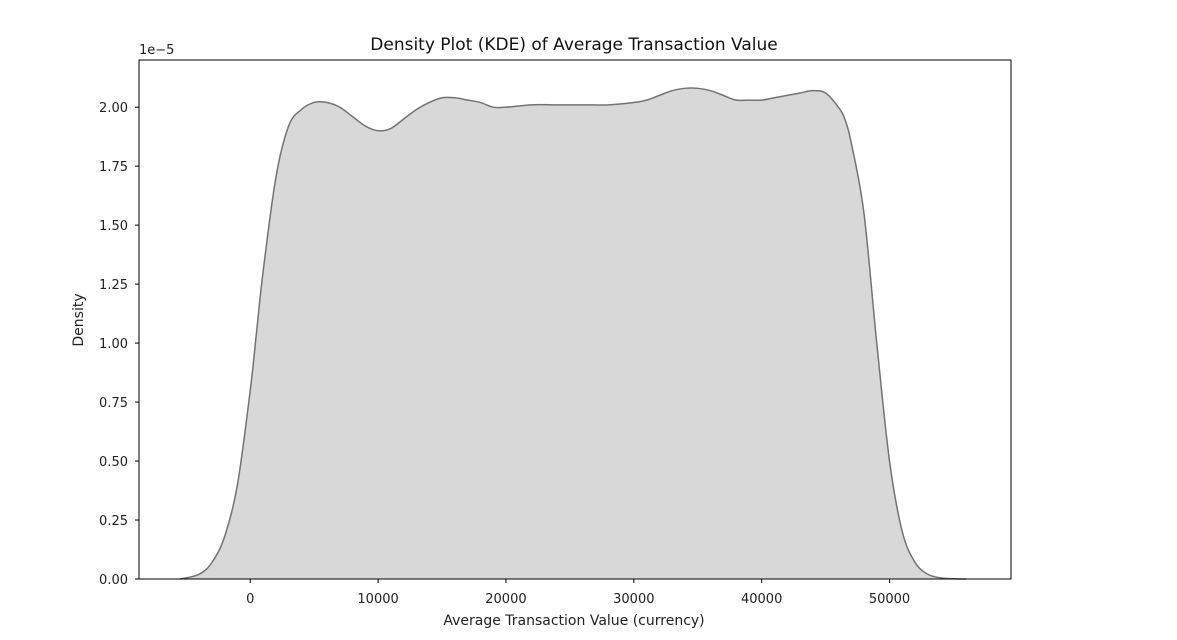 The width and height of the screenshot is (1177, 640). I want to click on x-axis-label: Average Transaction Value (currency), so click(573, 621).